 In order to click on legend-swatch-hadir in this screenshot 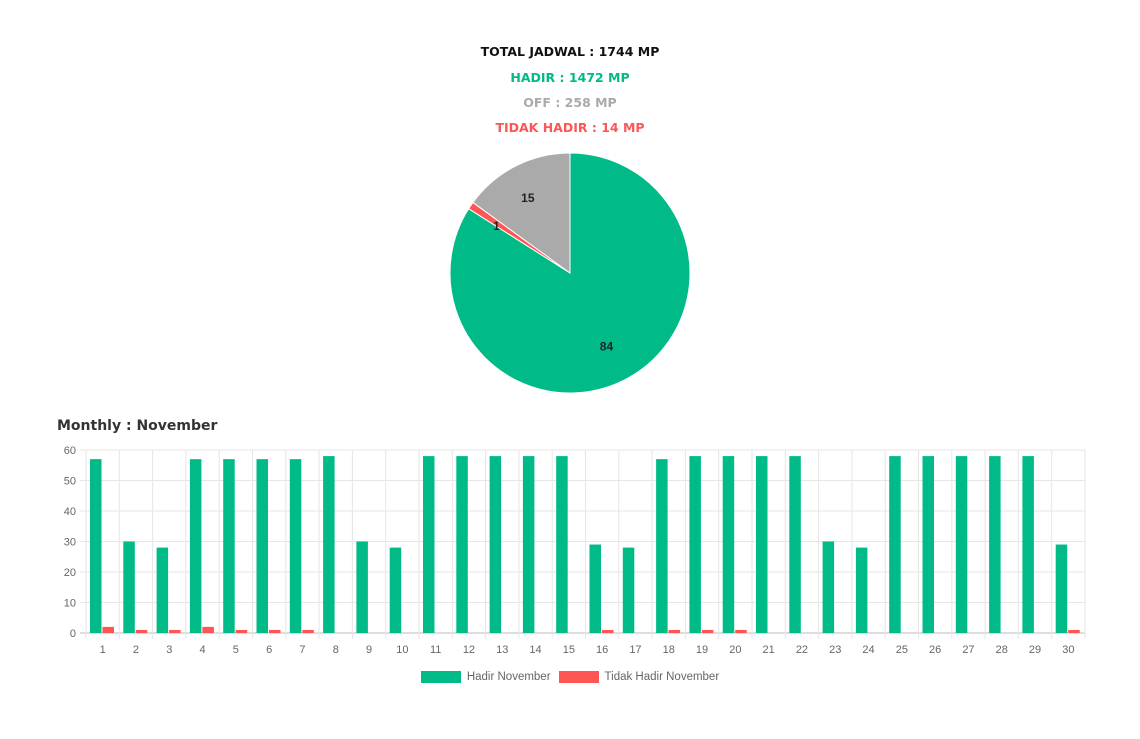, I will do `click(440, 677)`.